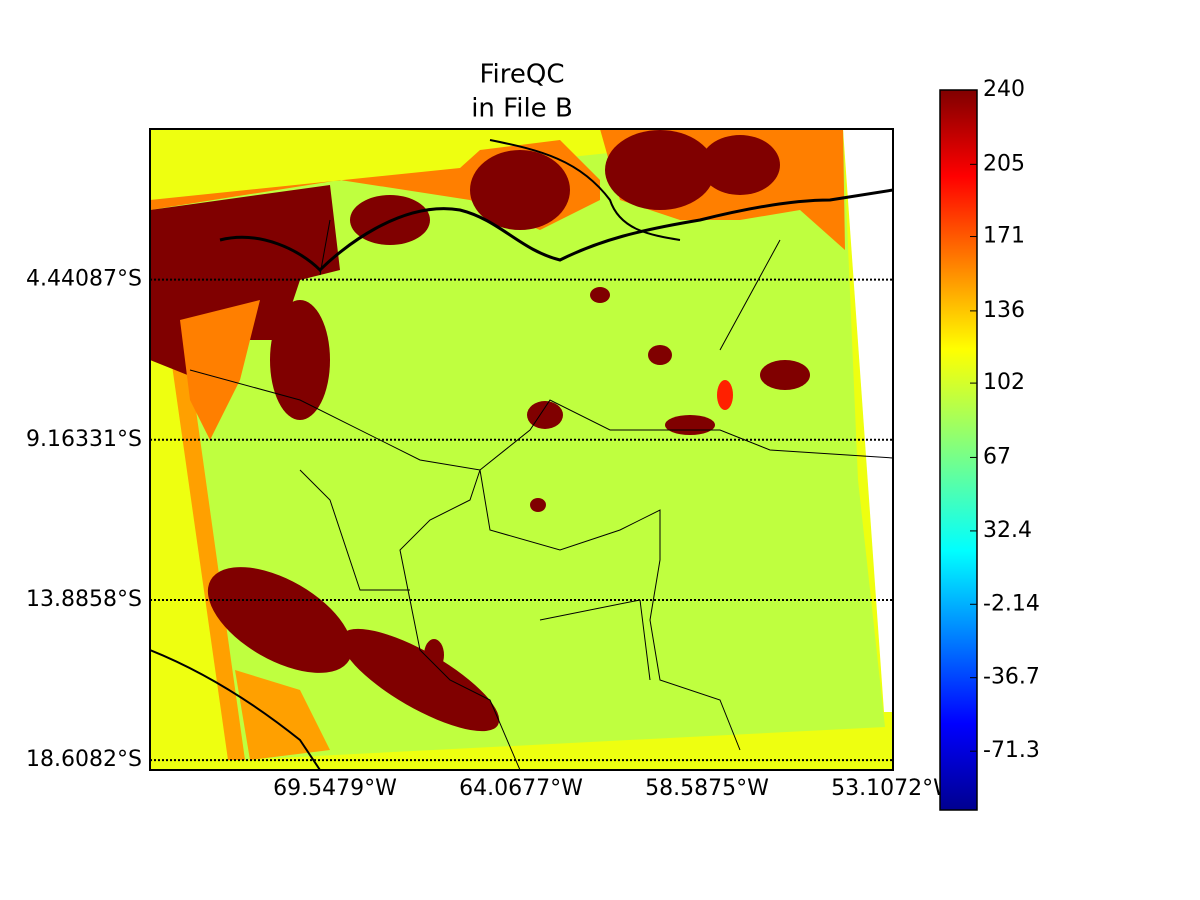 The image size is (1200, 900). What do you see at coordinates (1011, 677) in the screenshot?
I see `colorbar-tick-label: -36.7` at bounding box center [1011, 677].